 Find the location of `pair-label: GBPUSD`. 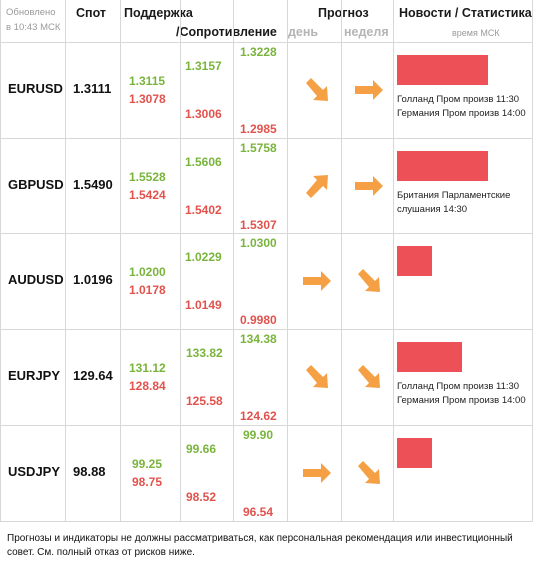

pair-label: GBPUSD is located at coordinates (36, 184).